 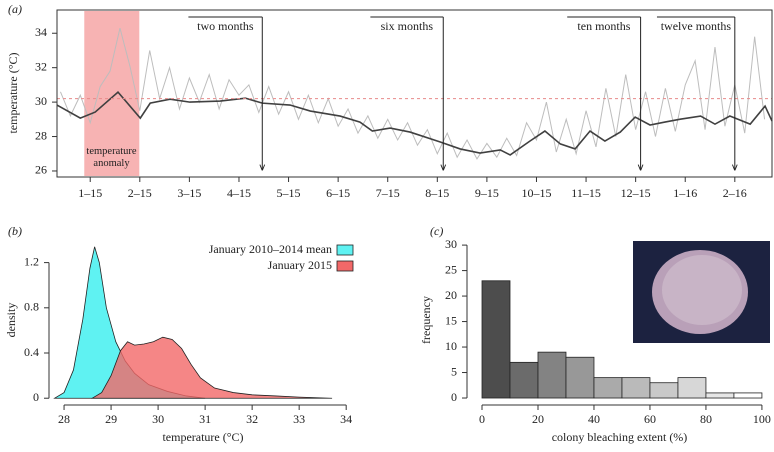 I want to click on y-tick-label: 0.4, so click(x=31, y=352).